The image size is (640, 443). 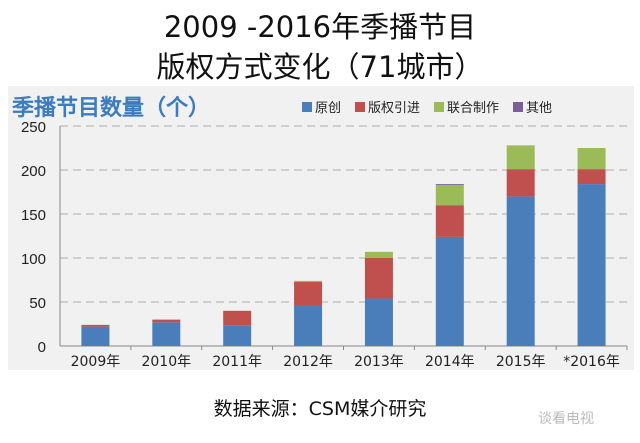 What do you see at coordinates (591, 362) in the screenshot?
I see `x-tick-label: *2016年` at bounding box center [591, 362].